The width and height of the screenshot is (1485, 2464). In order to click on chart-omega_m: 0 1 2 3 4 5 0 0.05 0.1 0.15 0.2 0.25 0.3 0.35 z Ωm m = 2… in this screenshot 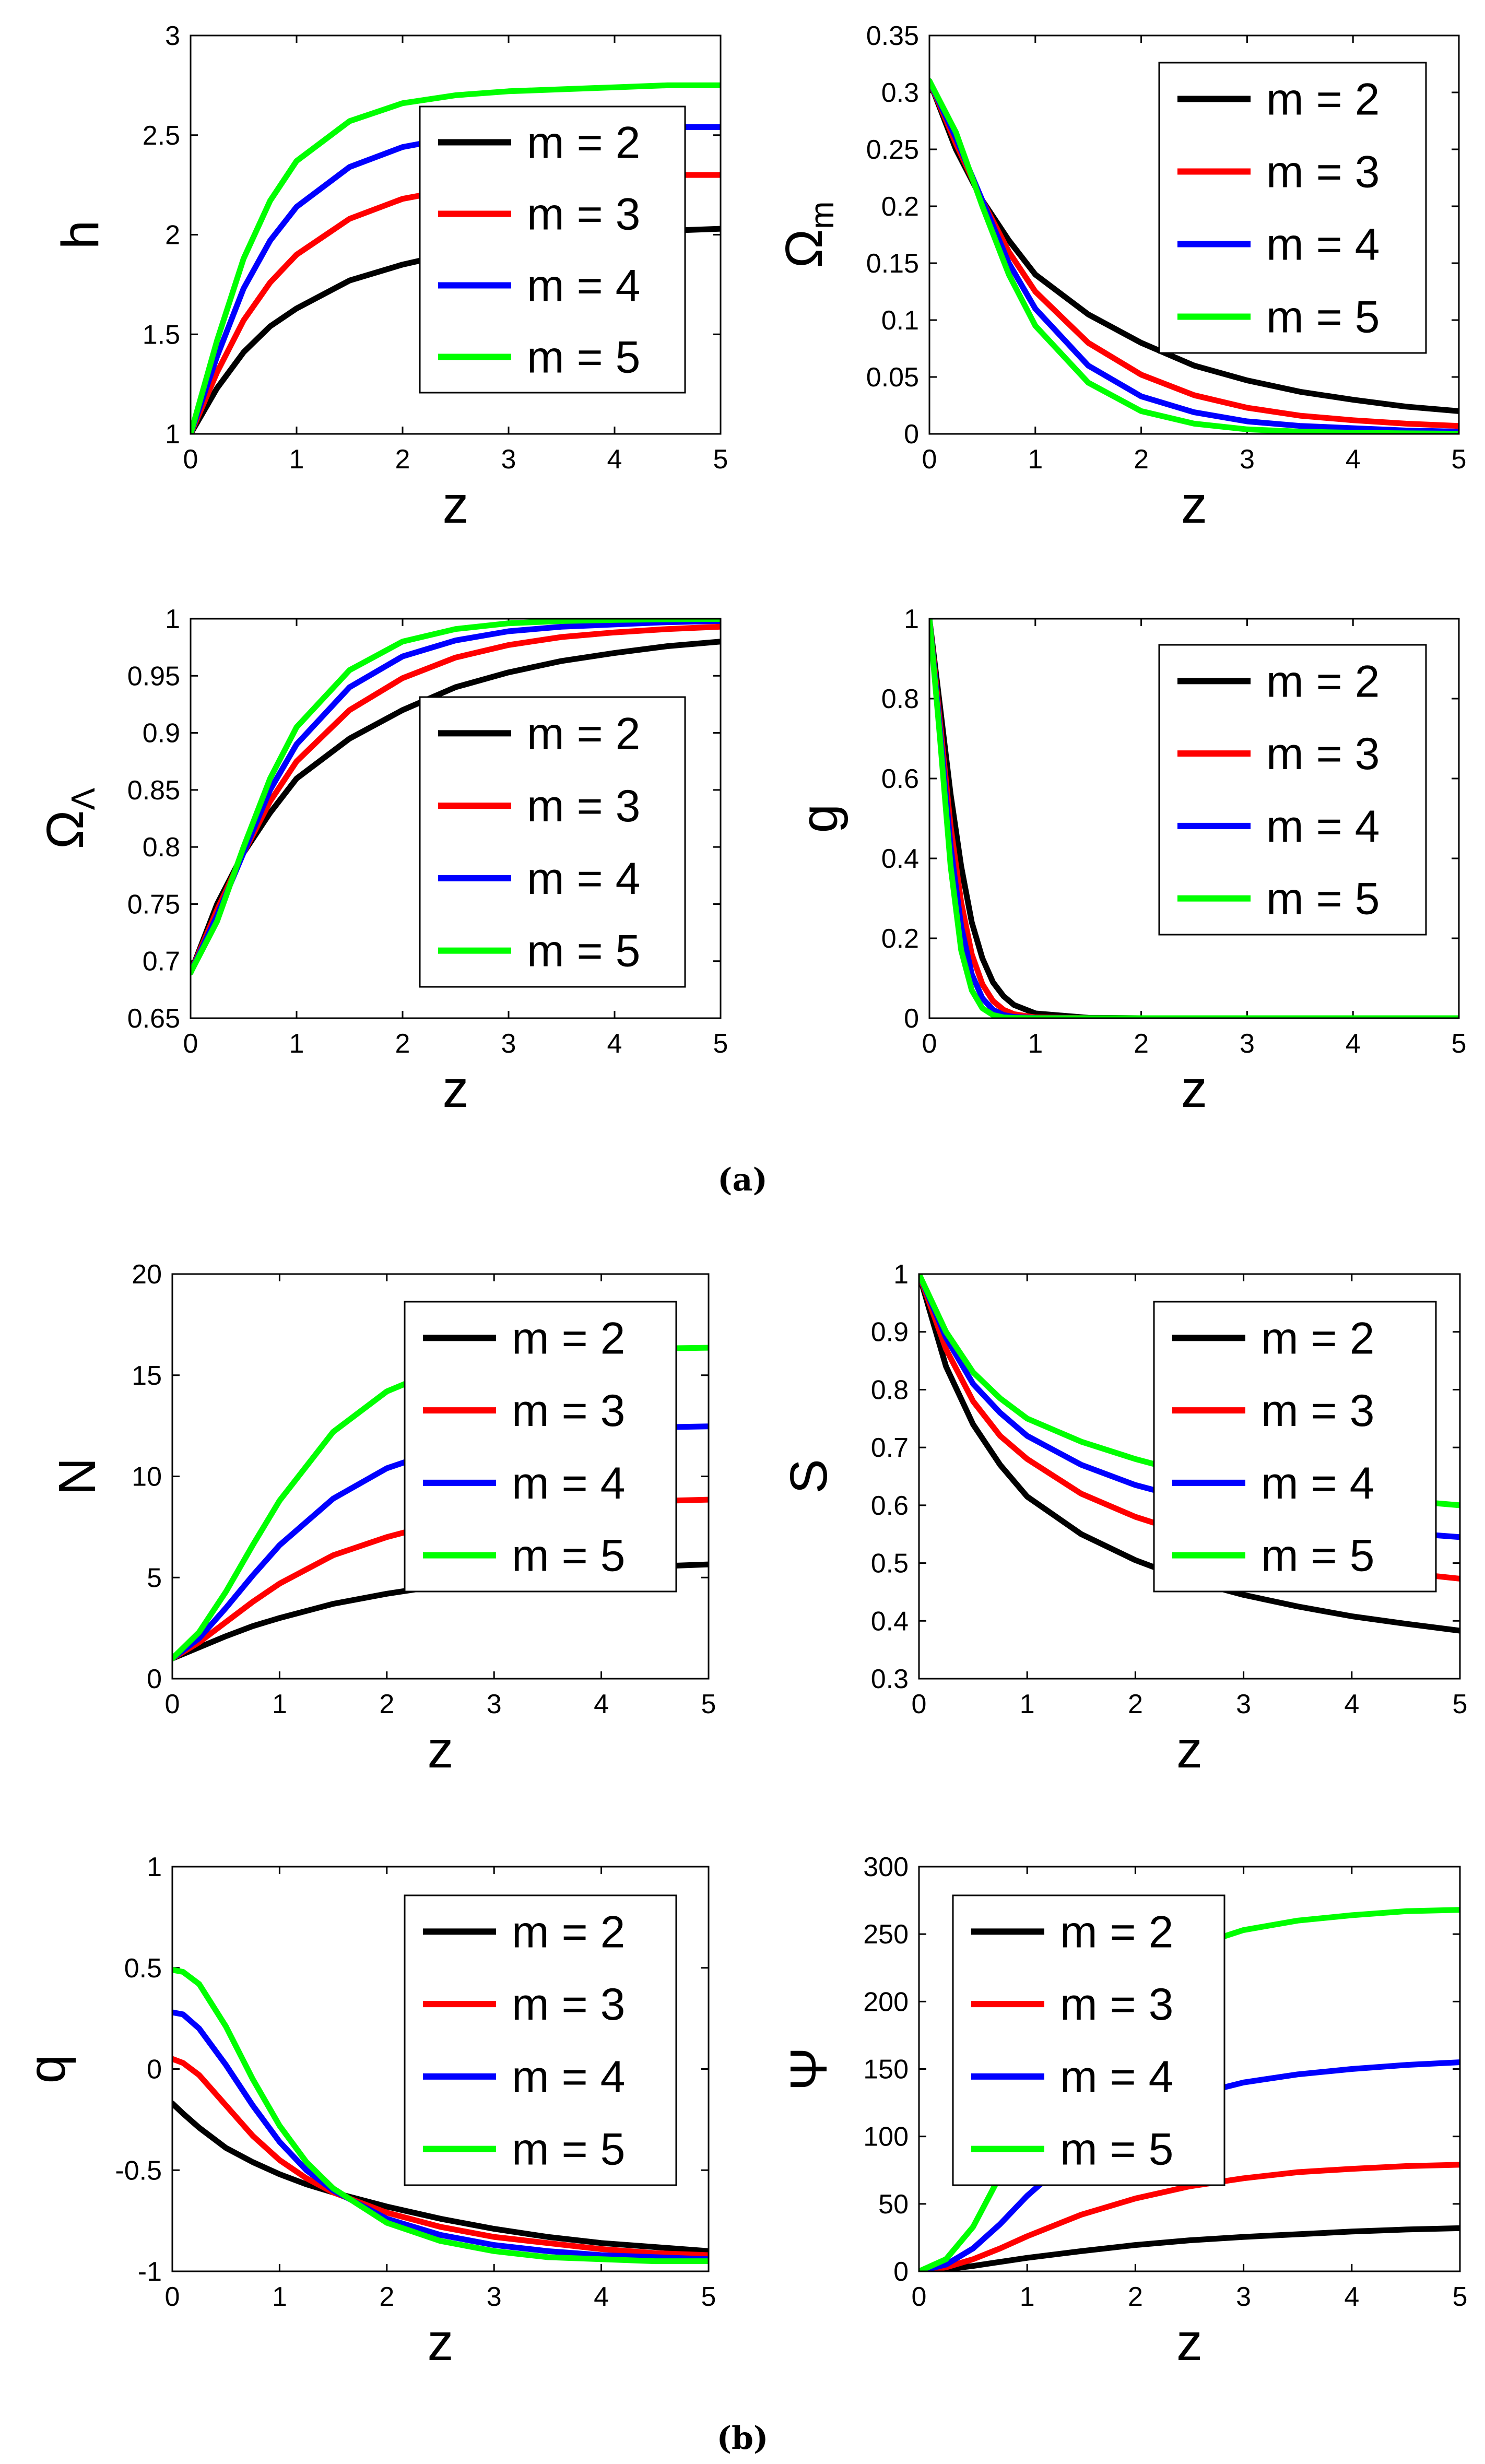, I will do `click(1120, 277)`.